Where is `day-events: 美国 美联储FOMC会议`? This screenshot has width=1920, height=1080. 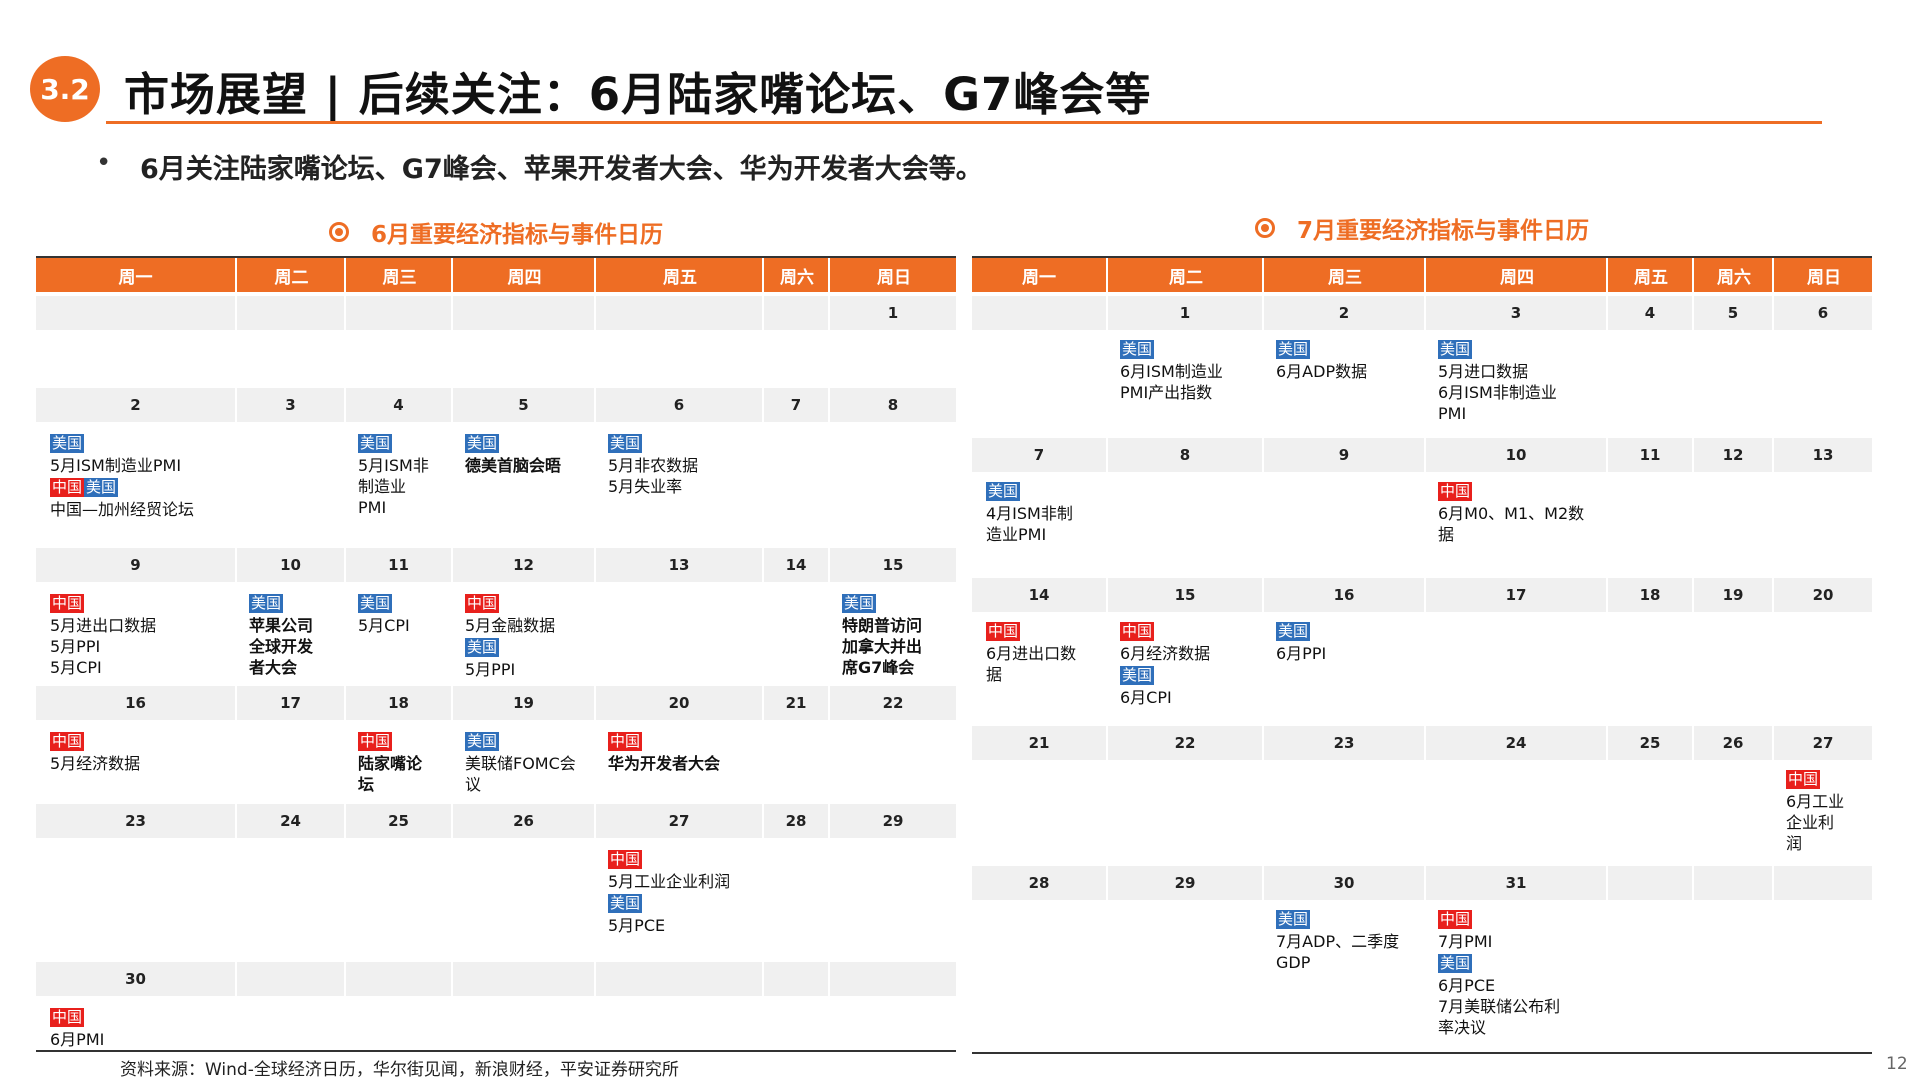 day-events: 美国 美联储FOMC会议 is located at coordinates (520, 762).